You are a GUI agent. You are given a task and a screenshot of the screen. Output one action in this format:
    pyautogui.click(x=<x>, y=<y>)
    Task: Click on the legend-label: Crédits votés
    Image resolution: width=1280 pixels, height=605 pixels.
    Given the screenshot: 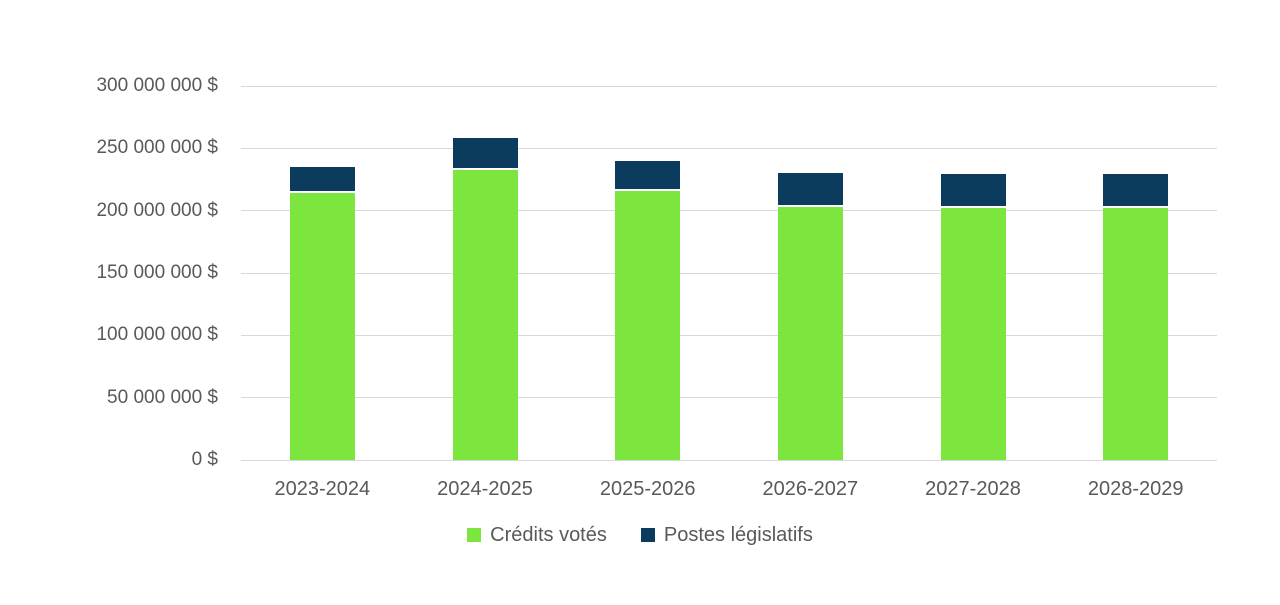 What is the action you would take?
    pyautogui.click(x=548, y=534)
    